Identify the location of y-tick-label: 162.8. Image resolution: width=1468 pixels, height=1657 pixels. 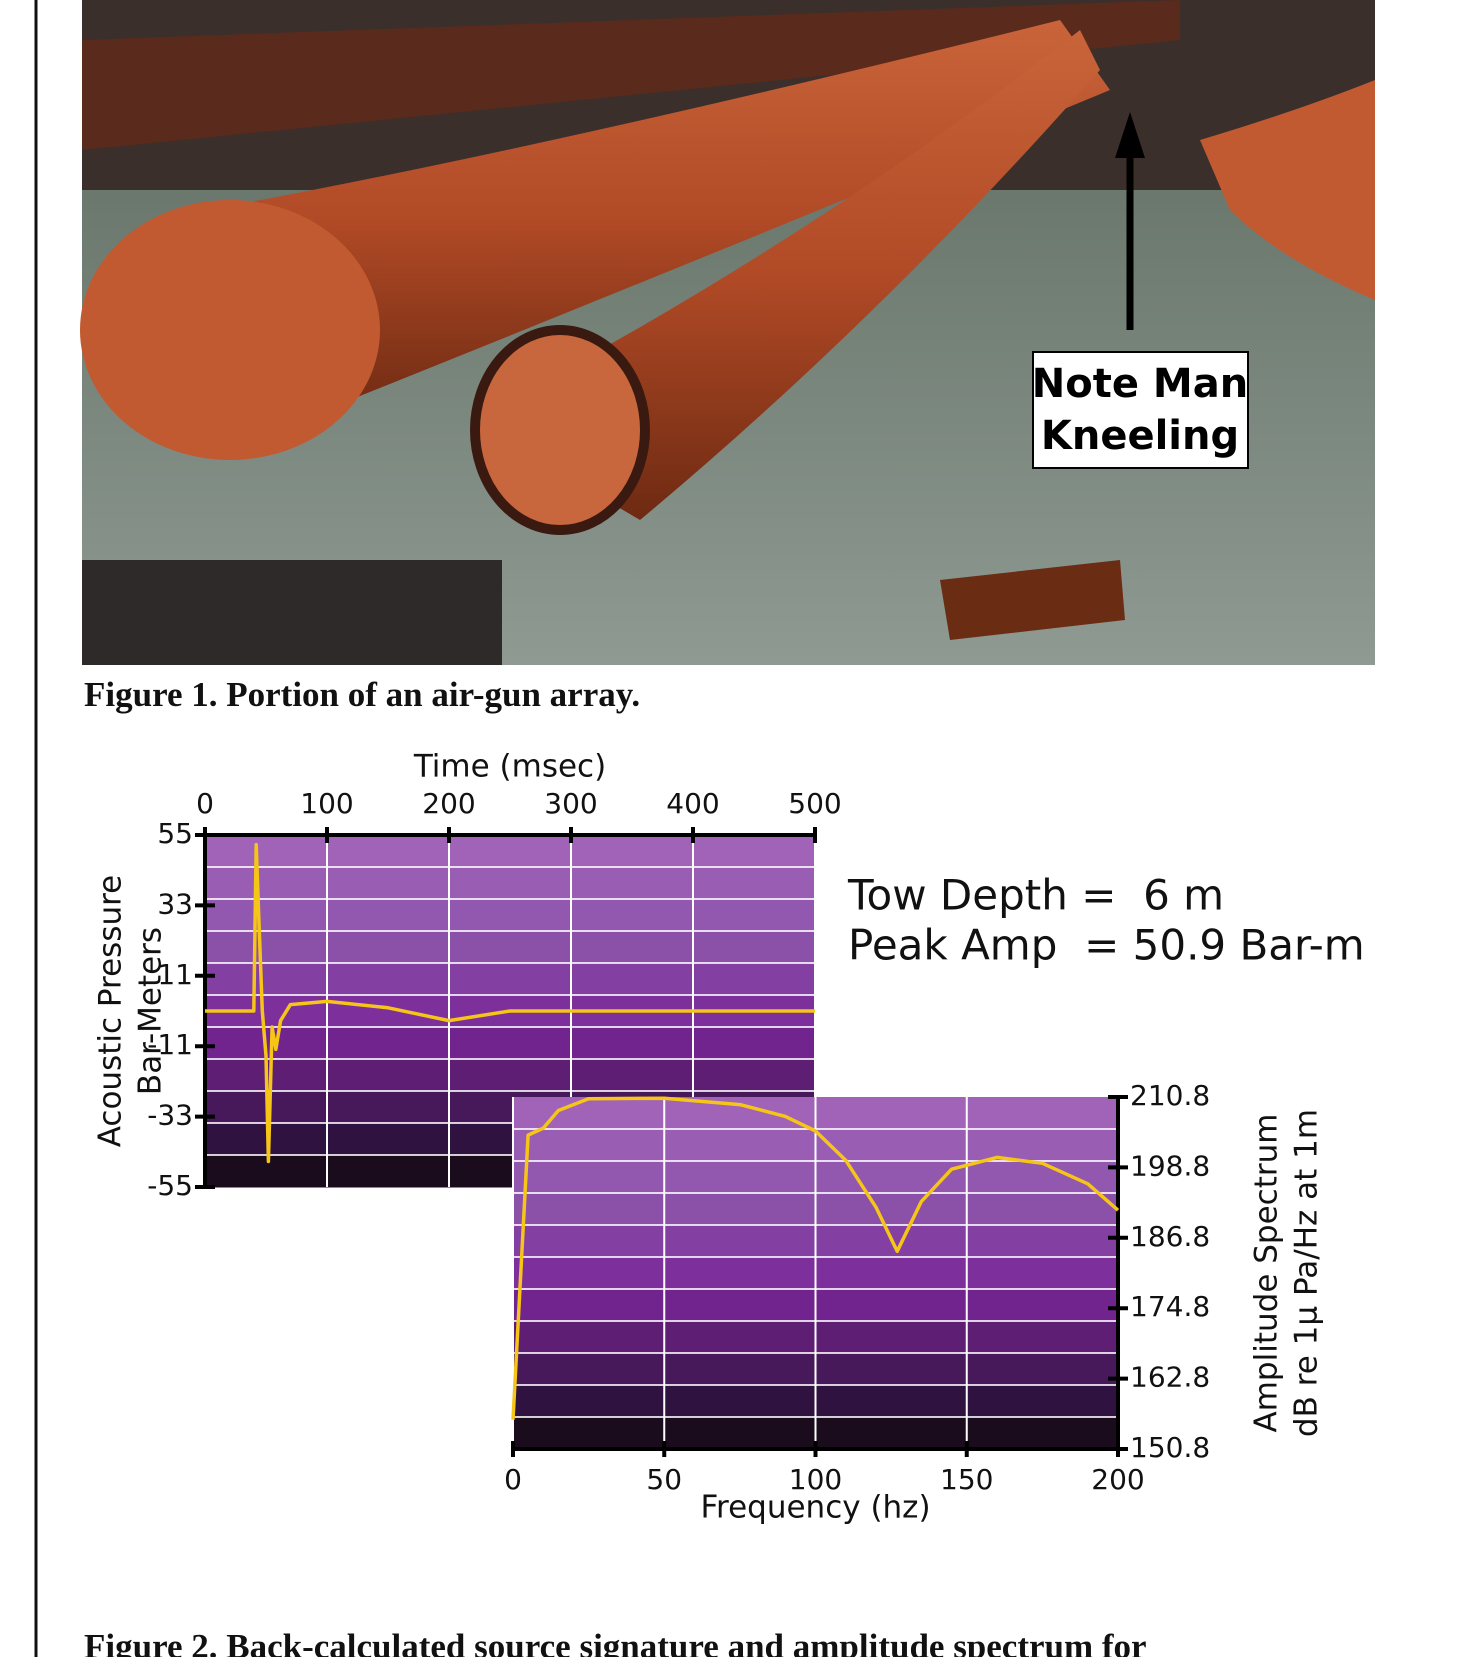
(1170, 1377).